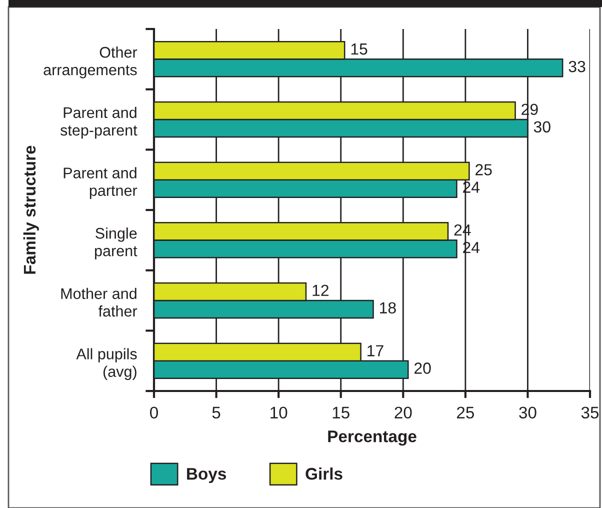 This screenshot has height=508, width=602. What do you see at coordinates (341, 412) in the screenshot?
I see `x-tick-label: 15` at bounding box center [341, 412].